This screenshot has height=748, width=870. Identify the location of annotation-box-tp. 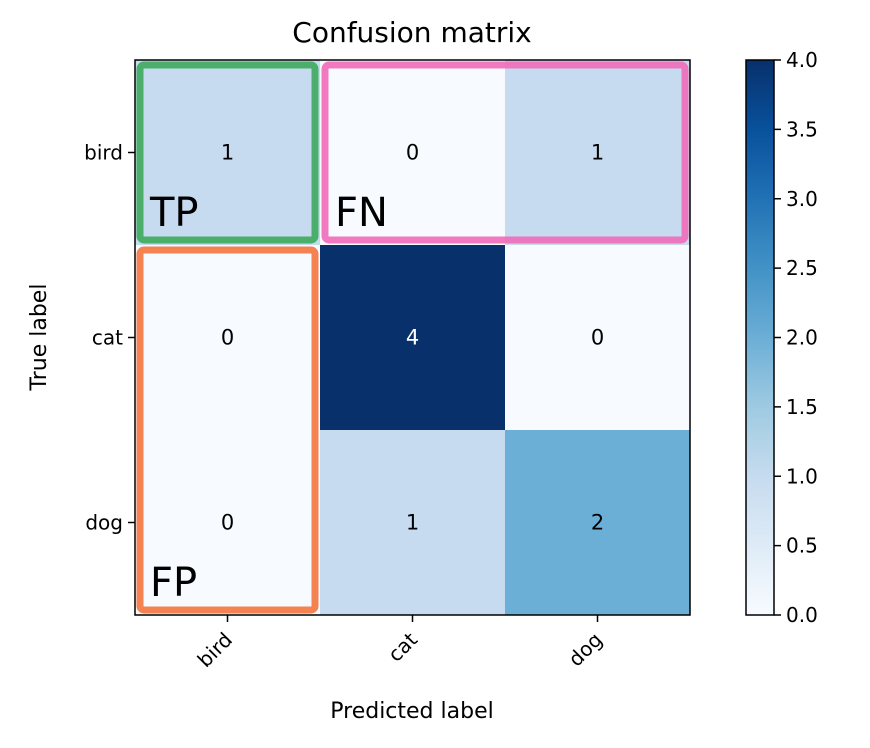
(227, 152).